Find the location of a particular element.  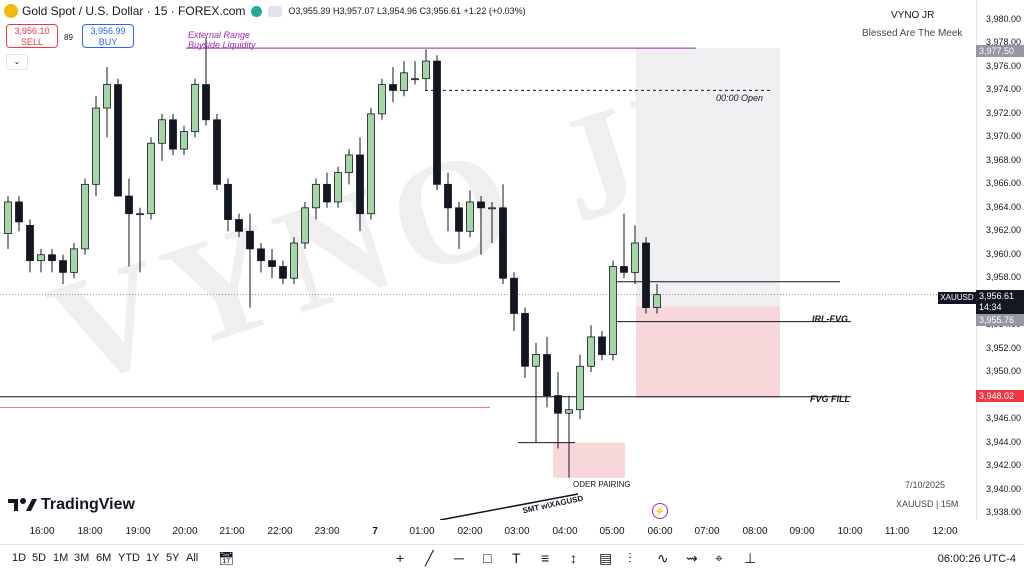

trend-line-icon: ╱ is located at coordinates (429, 558).